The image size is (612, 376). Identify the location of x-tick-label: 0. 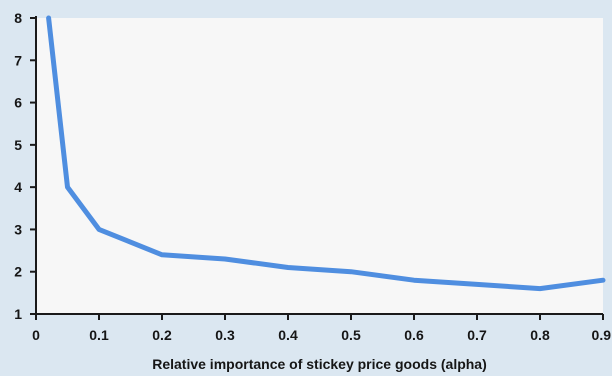
(36, 335).